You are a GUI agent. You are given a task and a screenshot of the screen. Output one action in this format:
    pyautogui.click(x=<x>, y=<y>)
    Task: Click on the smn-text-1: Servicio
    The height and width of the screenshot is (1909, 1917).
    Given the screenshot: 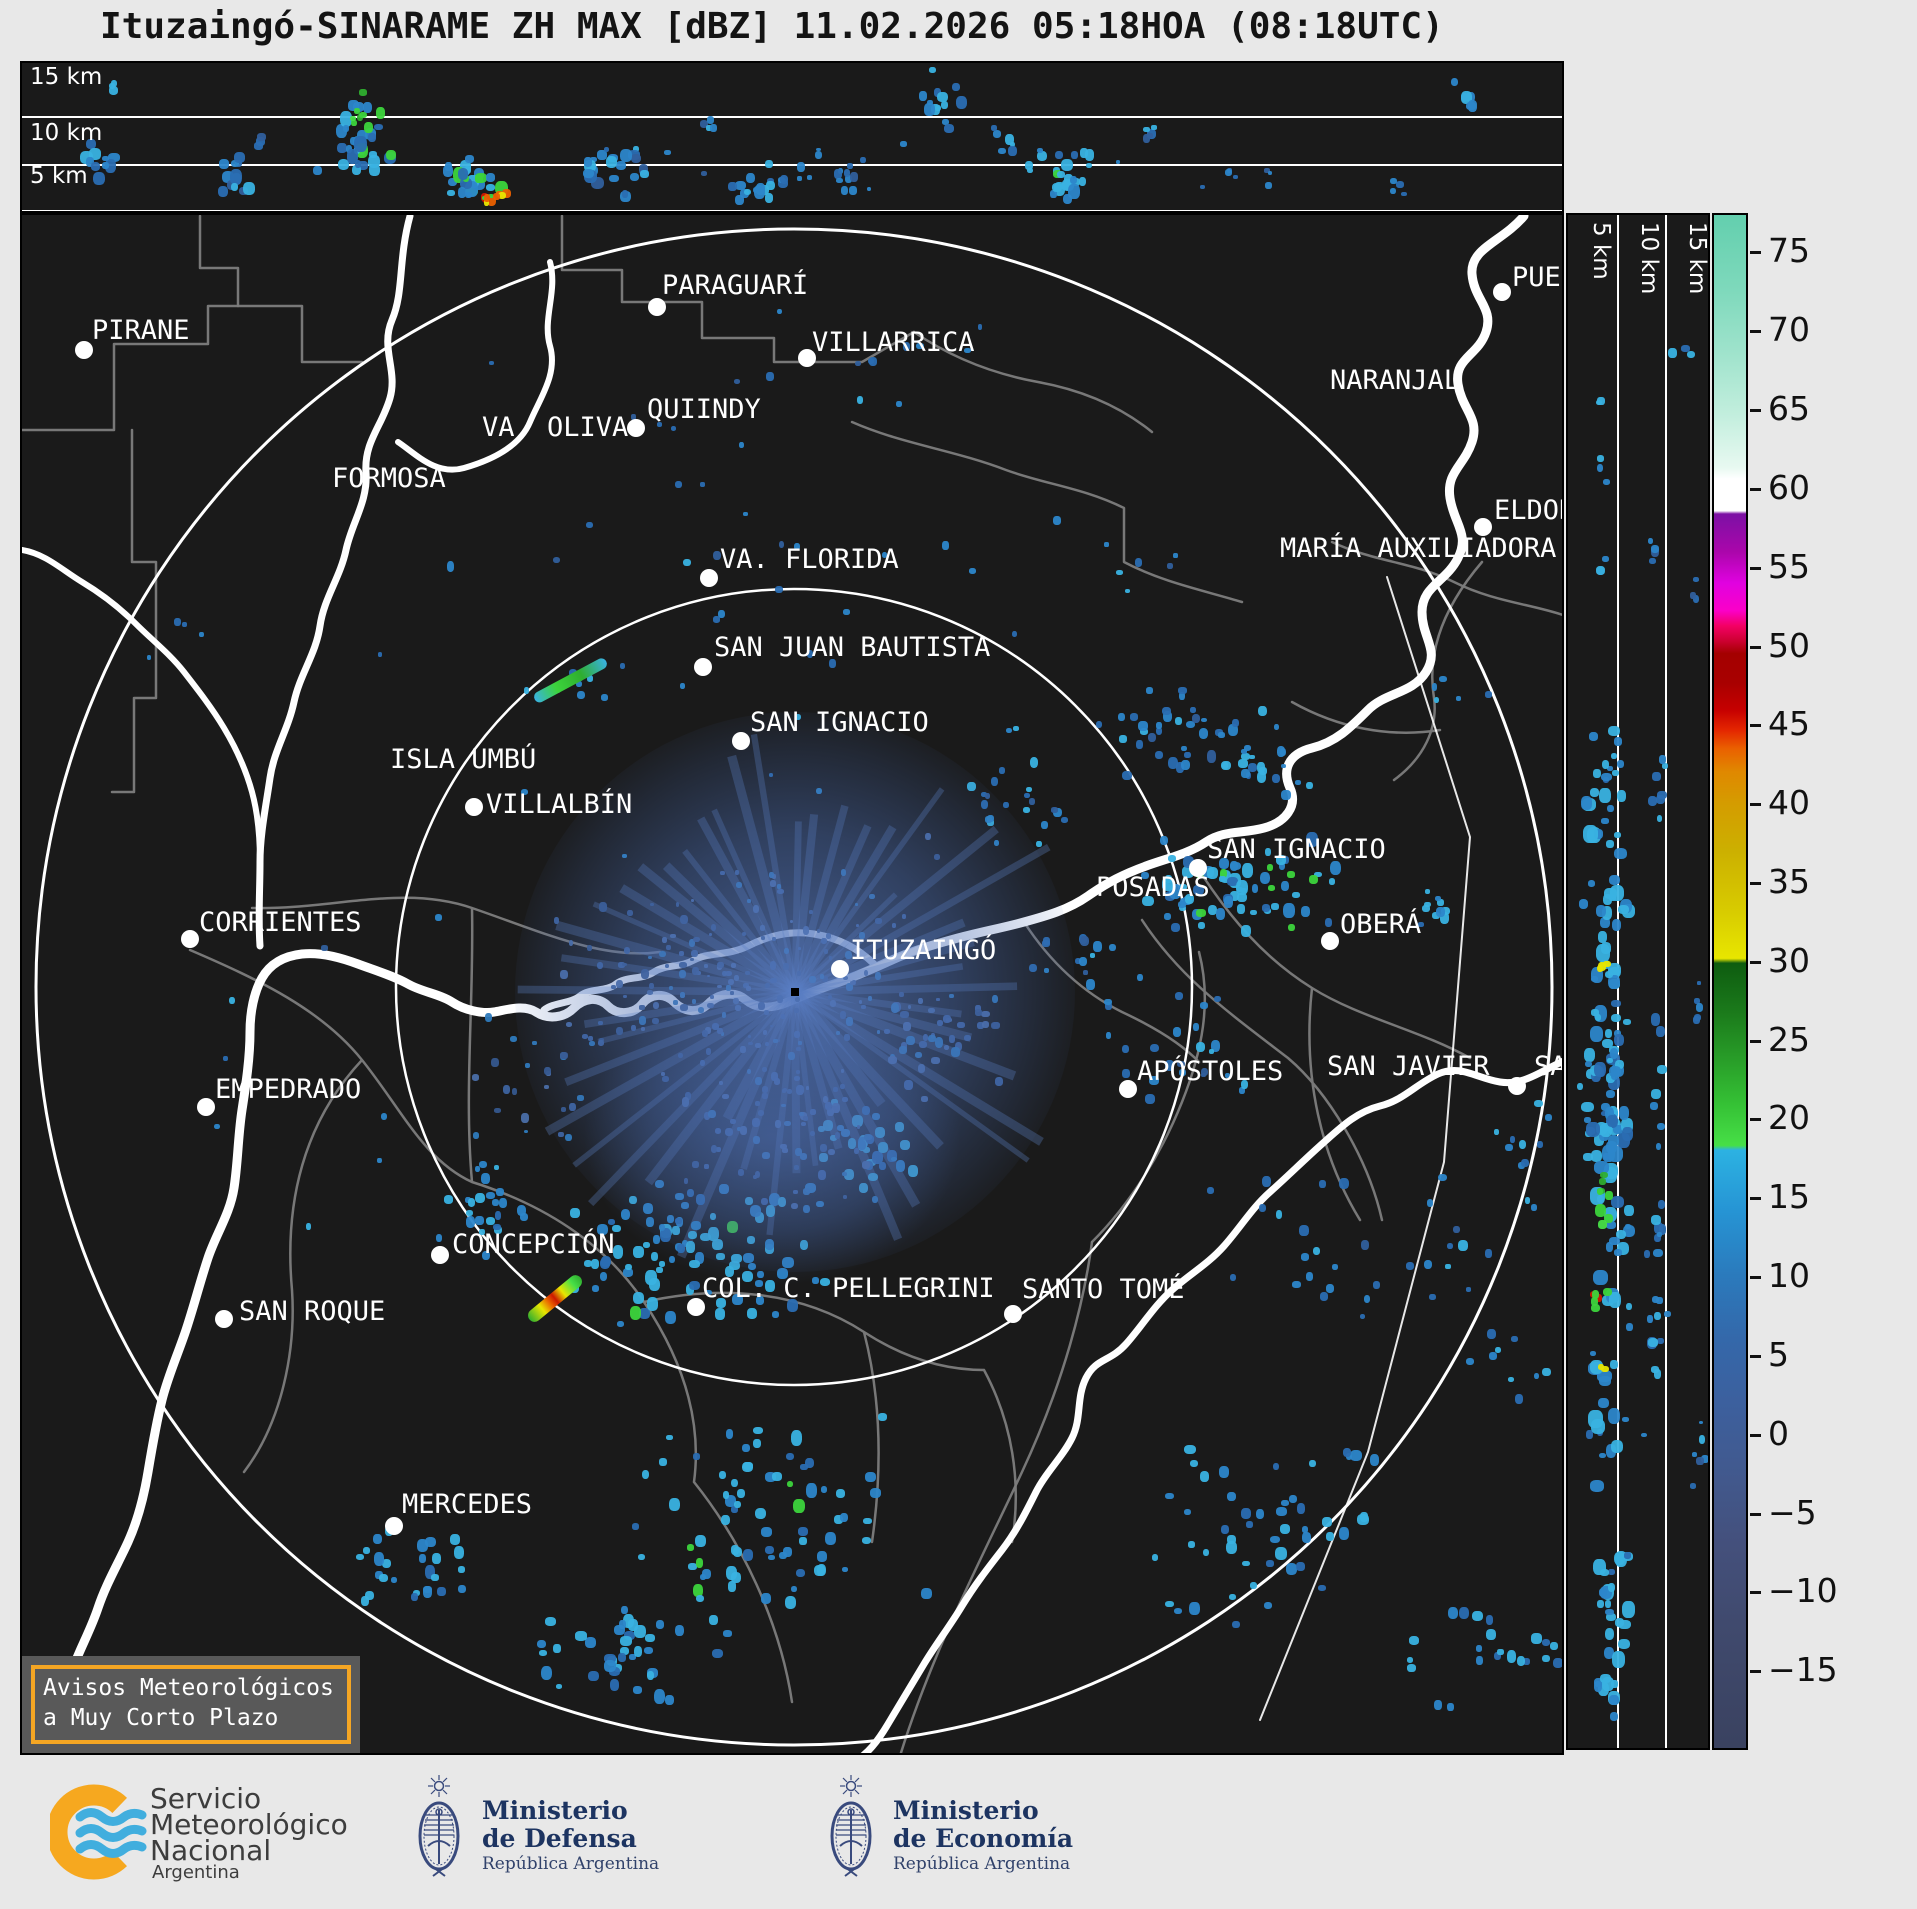 What is the action you would take?
    pyautogui.click(x=206, y=1798)
    